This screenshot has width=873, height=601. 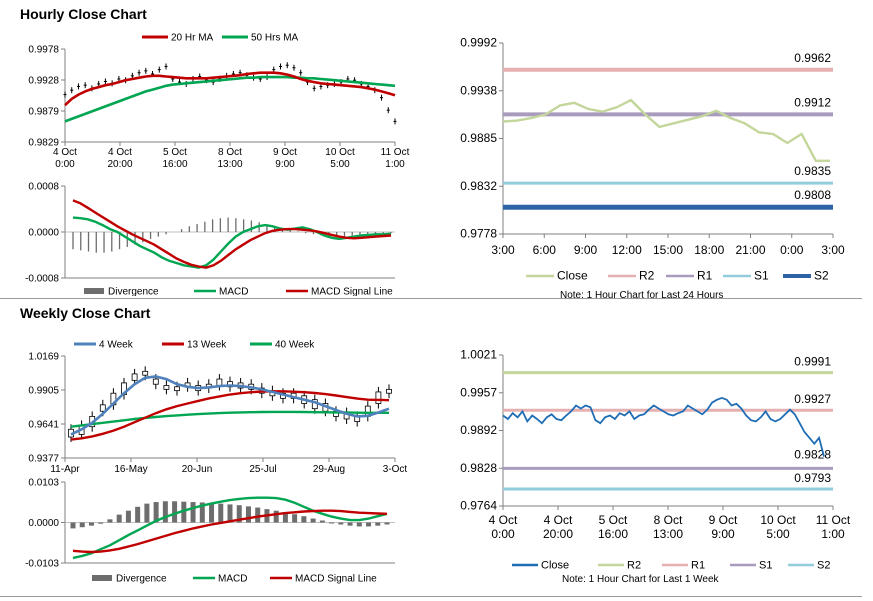 What do you see at coordinates (395, 152) in the screenshot?
I see `hourly-price-x-tick-label: 11 Oct` at bounding box center [395, 152].